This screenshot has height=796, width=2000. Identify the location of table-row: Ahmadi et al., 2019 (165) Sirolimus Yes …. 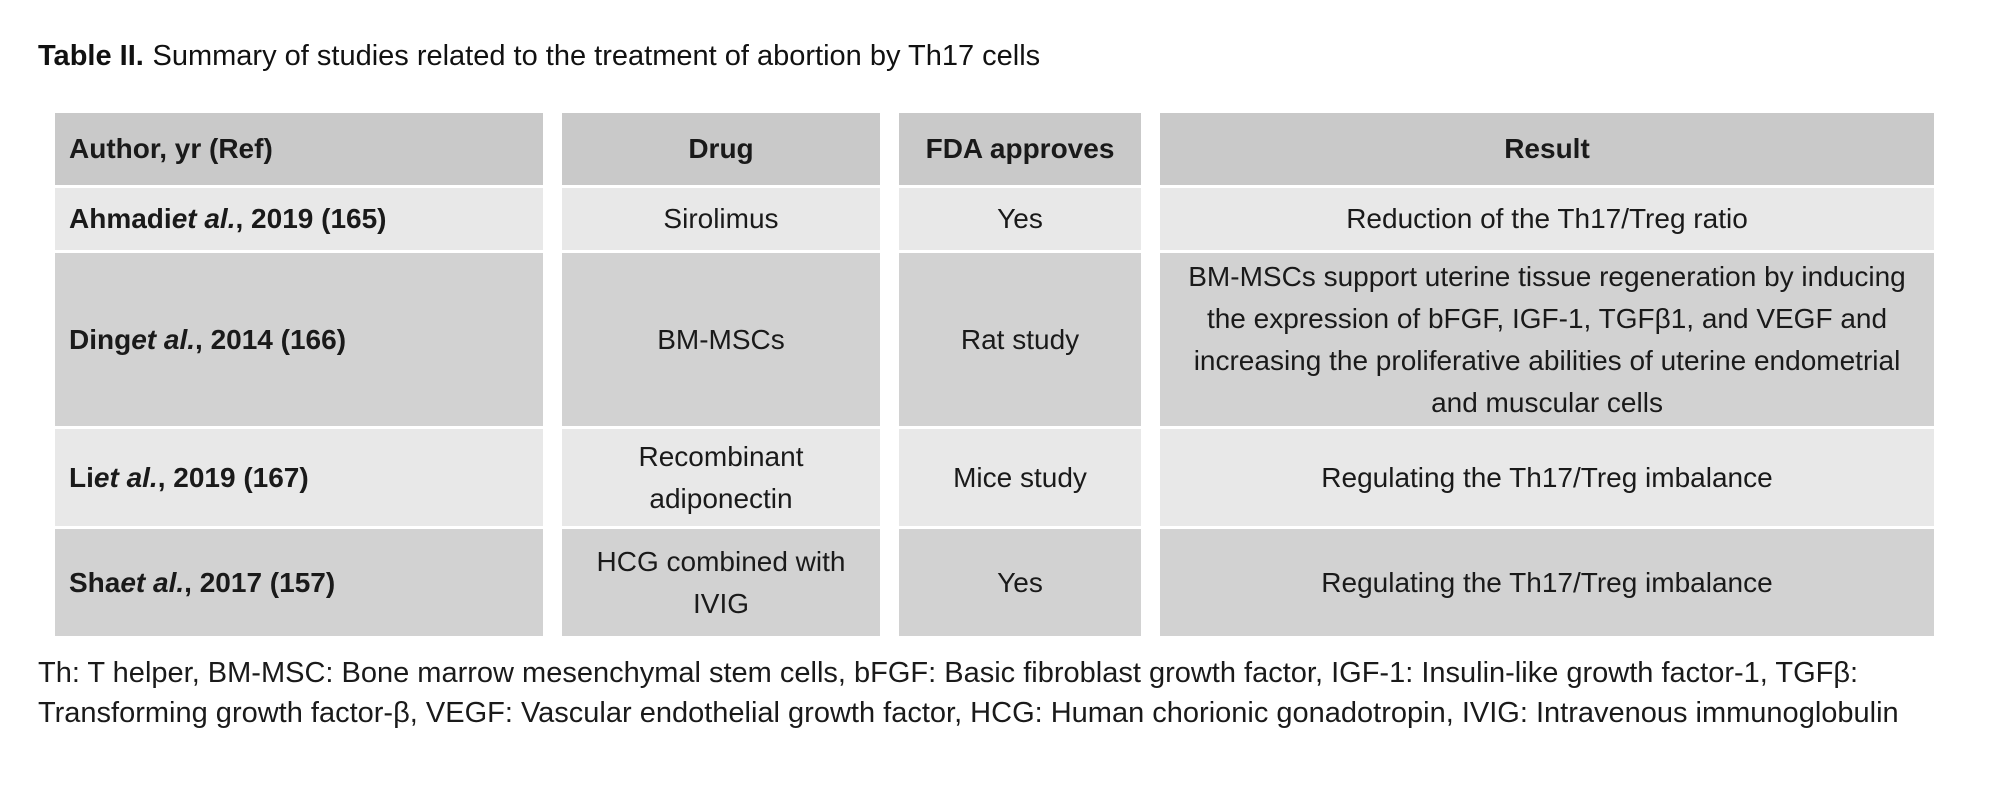
(994, 219).